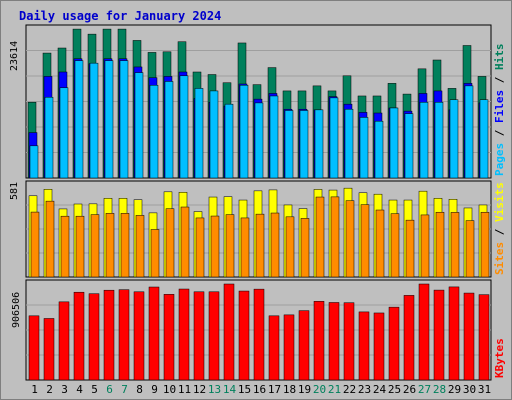 This screenshot has width=512, height=400. What do you see at coordinates (16, 310) in the screenshot?
I see `ymax-label-bottom: 906506` at bounding box center [16, 310].